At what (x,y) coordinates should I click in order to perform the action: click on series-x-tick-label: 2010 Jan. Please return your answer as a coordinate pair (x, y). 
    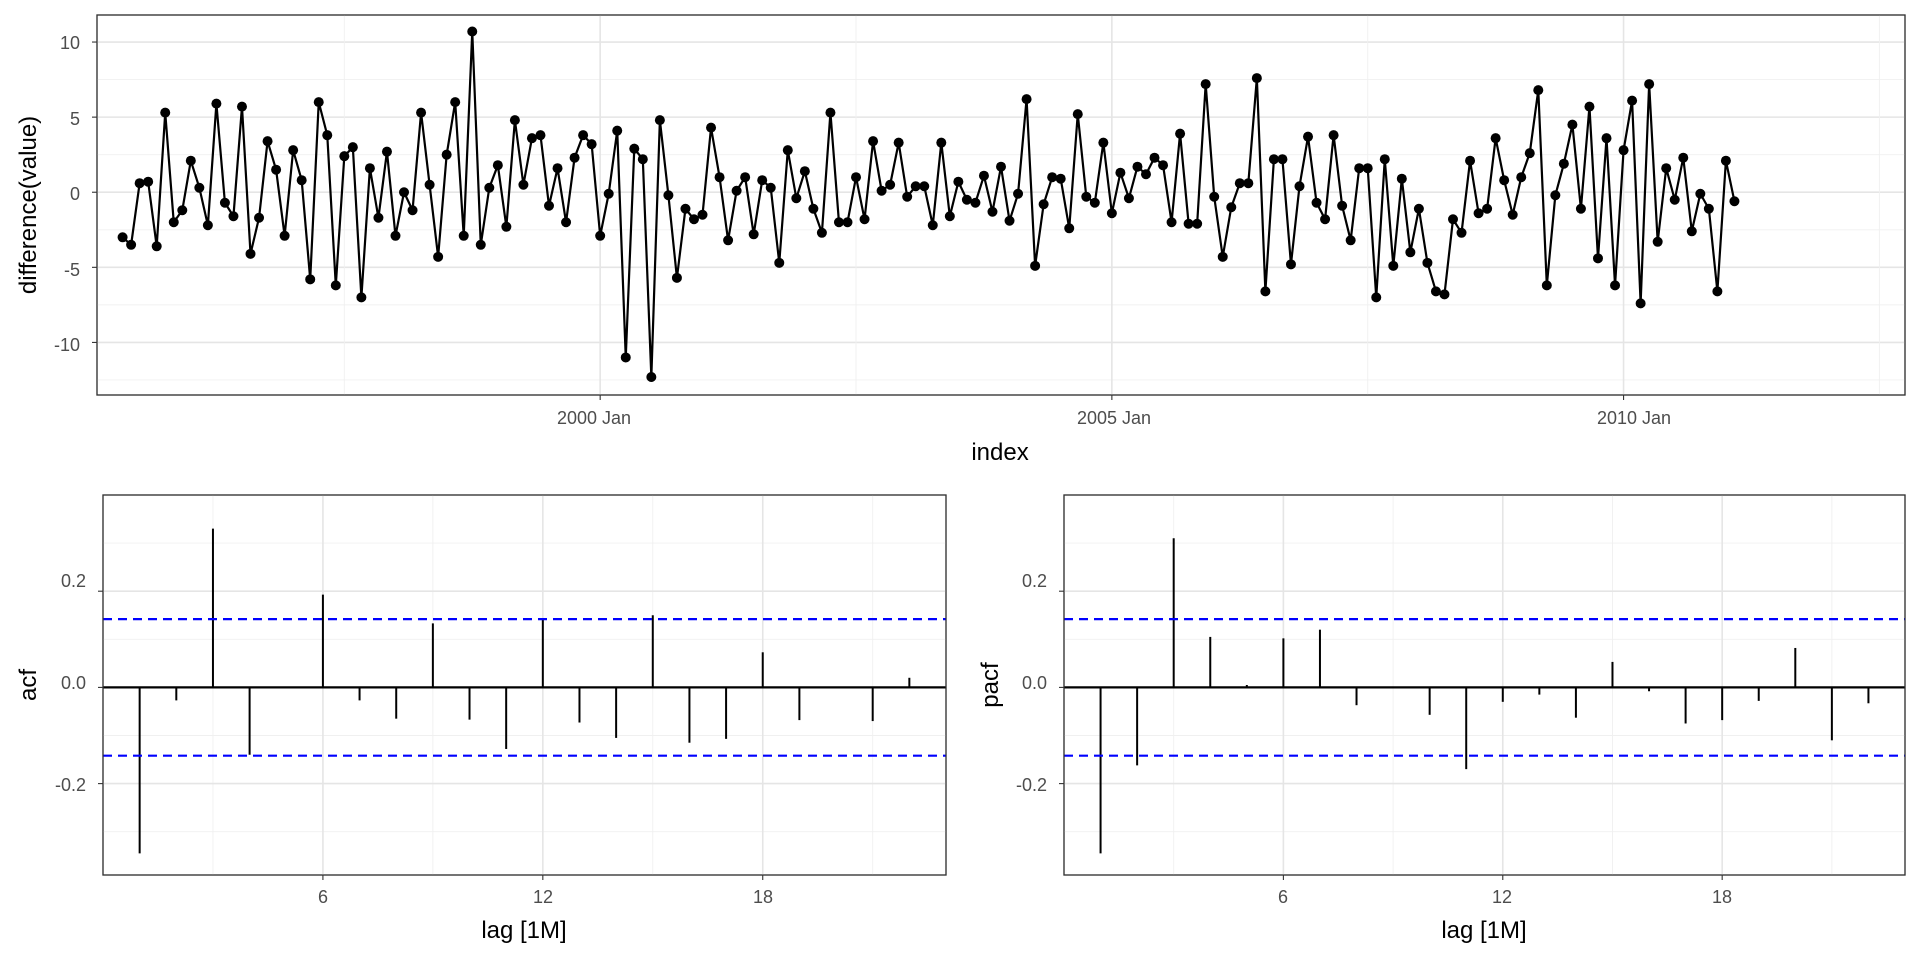
    Looking at the image, I should click on (1634, 418).